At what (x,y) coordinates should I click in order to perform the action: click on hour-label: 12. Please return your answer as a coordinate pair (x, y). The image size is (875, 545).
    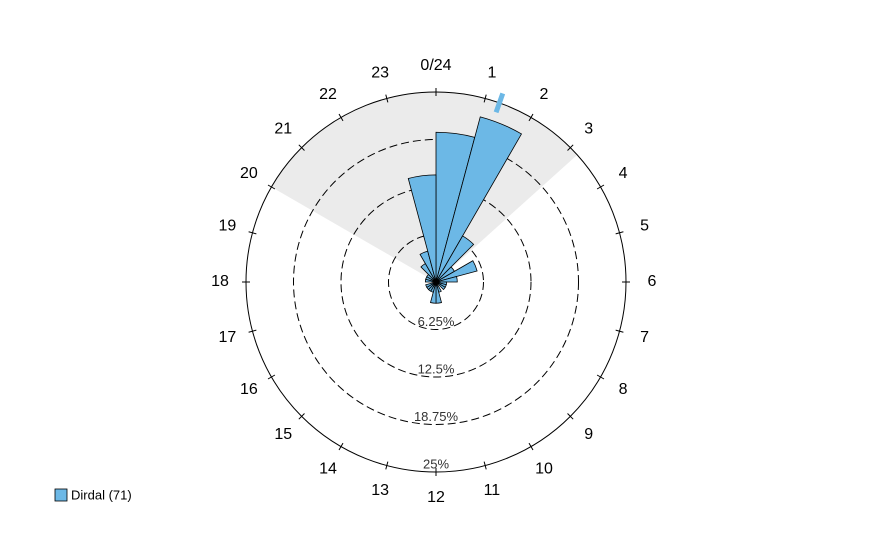
    Looking at the image, I should click on (436, 497).